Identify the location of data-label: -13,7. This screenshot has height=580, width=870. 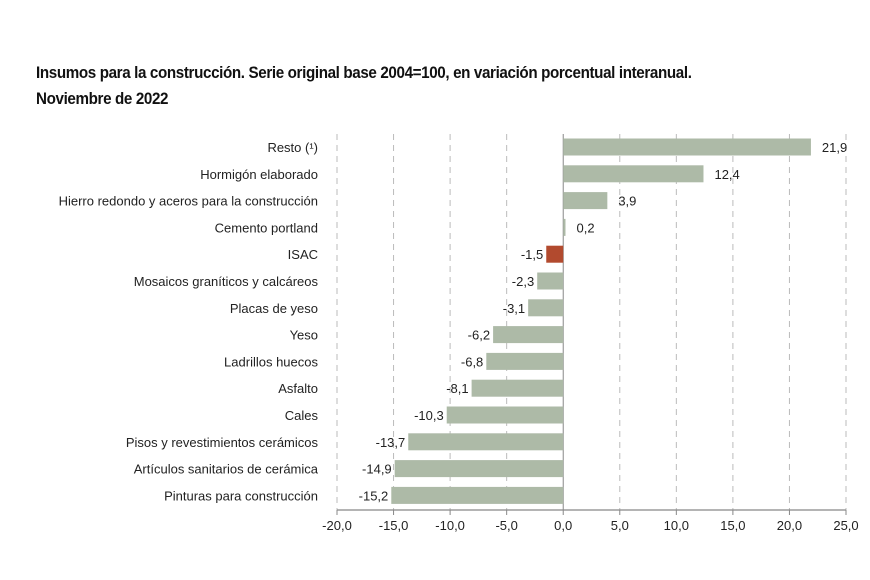
(391, 442).